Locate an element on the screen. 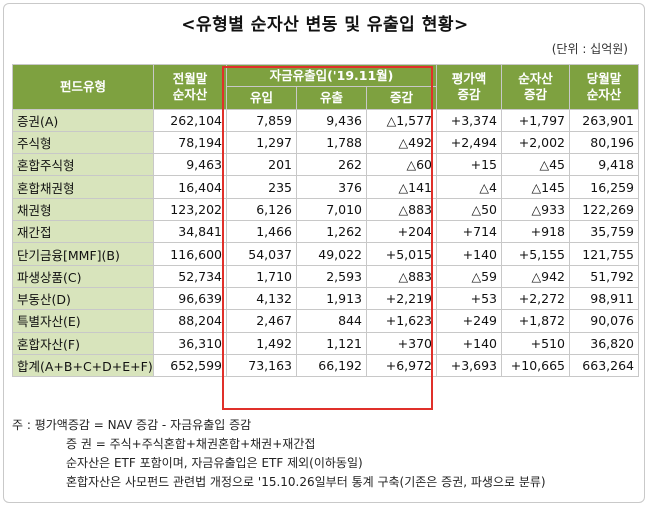 The width and height of the screenshot is (650, 507). cell-valuation: +3,374 is located at coordinates (469, 120).